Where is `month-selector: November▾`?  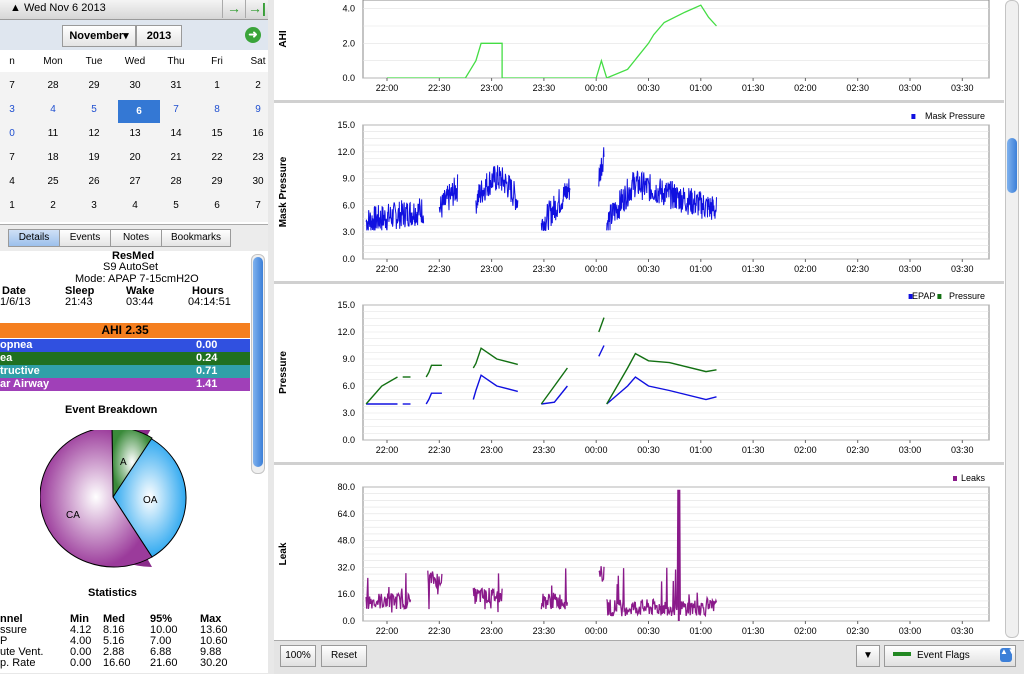 month-selector: November▾ is located at coordinates (99, 36).